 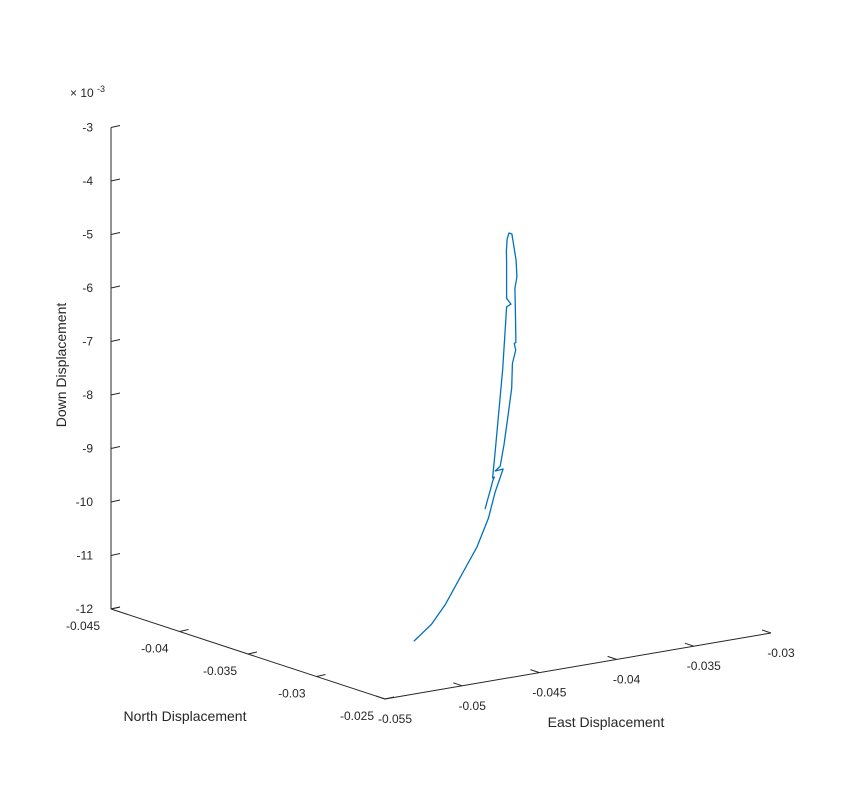 What do you see at coordinates (292, 694) in the screenshot?
I see `y-tick-label: -0.03` at bounding box center [292, 694].